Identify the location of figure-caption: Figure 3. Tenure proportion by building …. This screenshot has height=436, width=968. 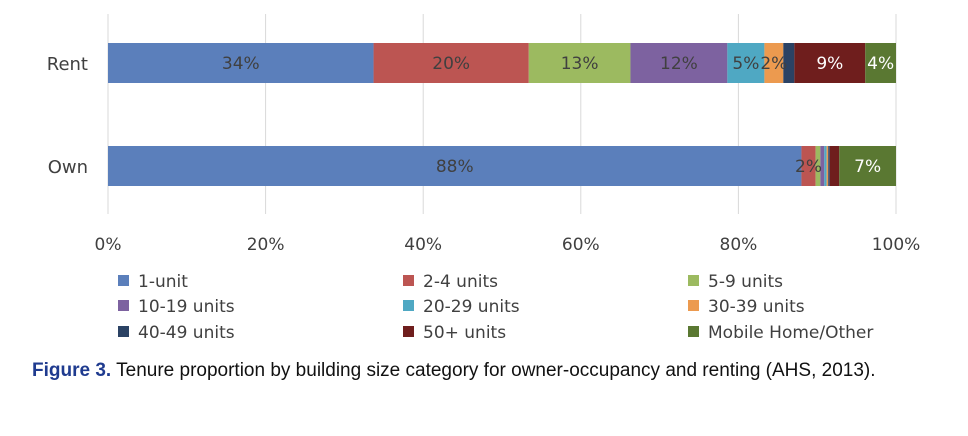
(484, 371).